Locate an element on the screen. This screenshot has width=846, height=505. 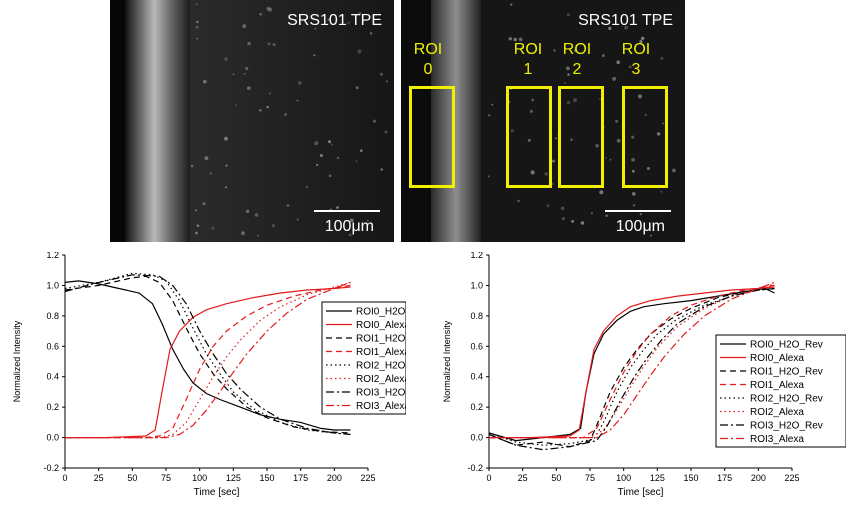
series-line-ROI0_H2O_Rev is located at coordinates (631, 364).